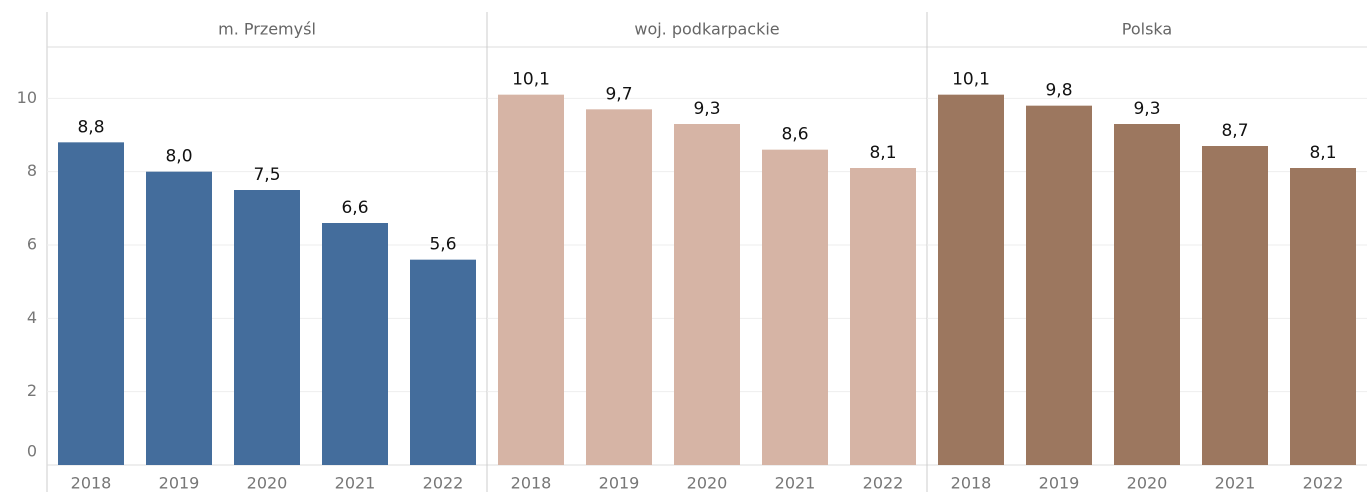 The image size is (1367, 492). I want to click on y-tick-label: 4, so click(32, 317).